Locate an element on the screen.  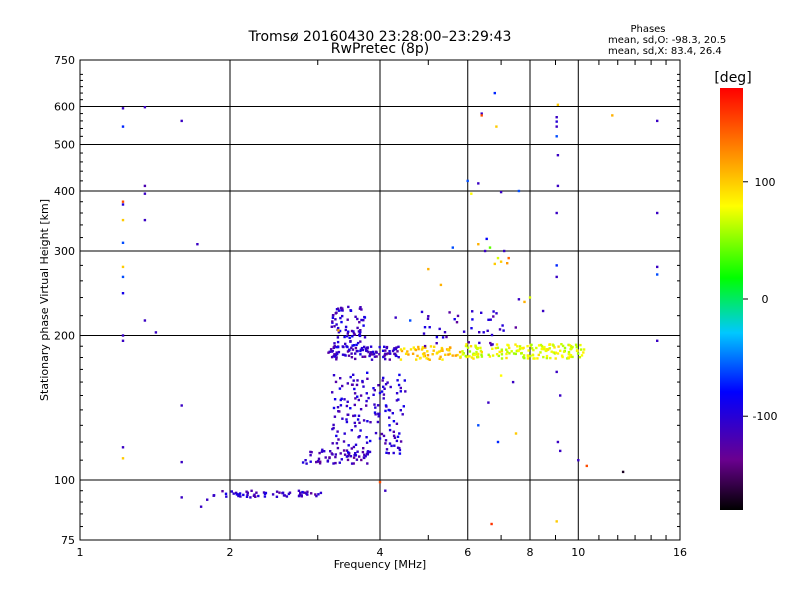
stats-line-o: mean, sd,O: -98.3, 20.5 is located at coordinates (667, 40).